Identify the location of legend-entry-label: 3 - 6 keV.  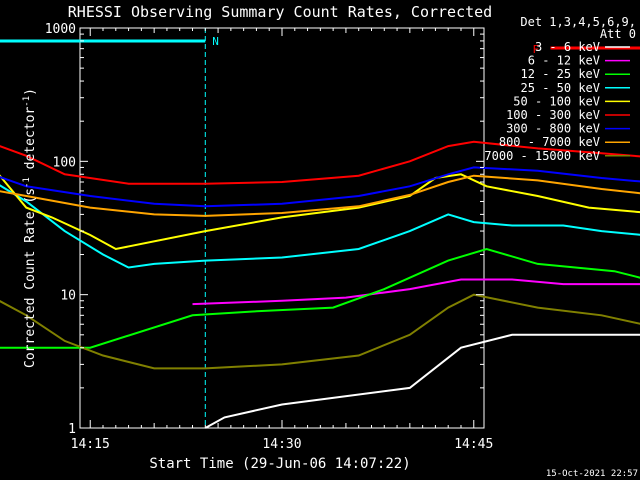
(567, 47).